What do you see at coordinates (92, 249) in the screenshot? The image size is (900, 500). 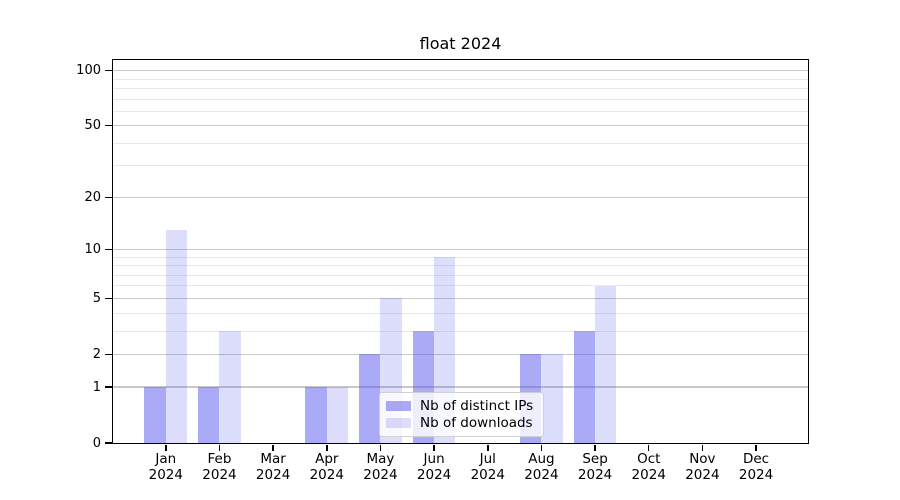 I see `y-tick-label-10: 10` at bounding box center [92, 249].